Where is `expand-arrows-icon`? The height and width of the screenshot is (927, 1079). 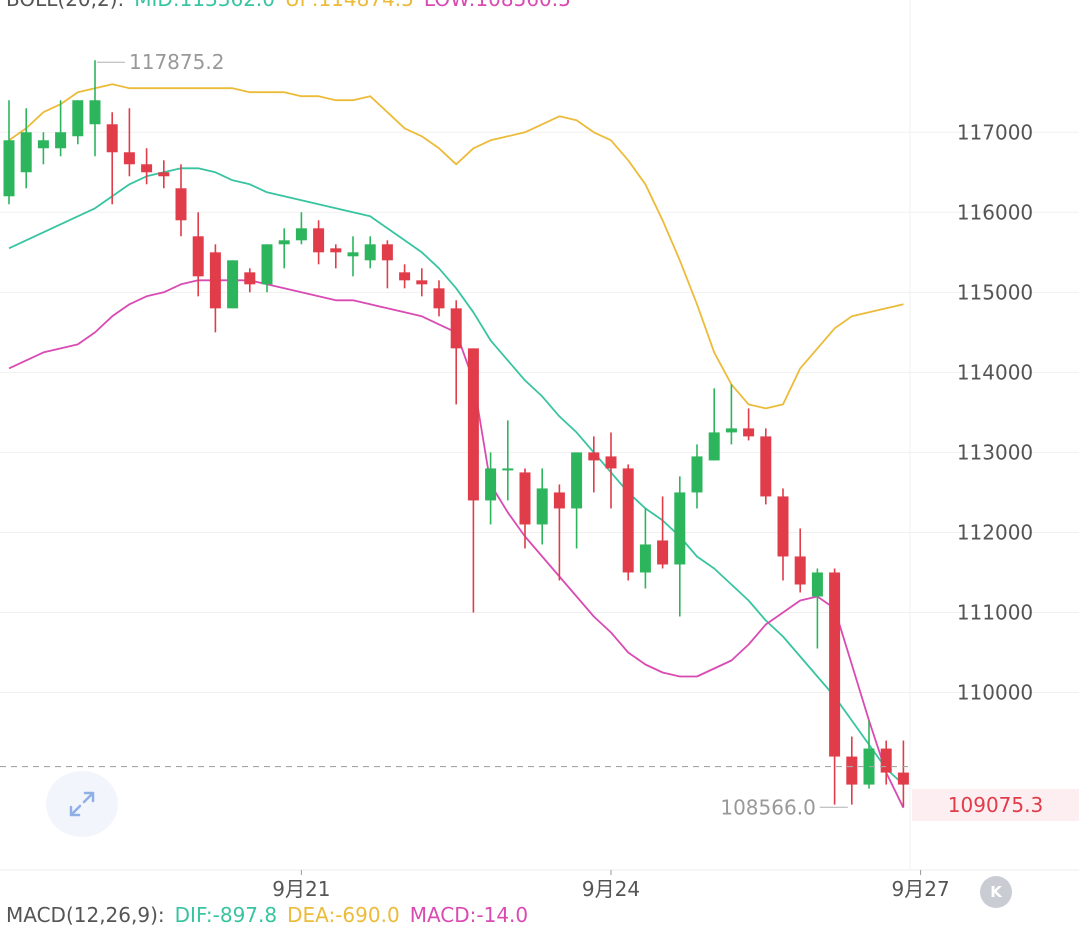
expand-arrows-icon is located at coordinates (82, 804).